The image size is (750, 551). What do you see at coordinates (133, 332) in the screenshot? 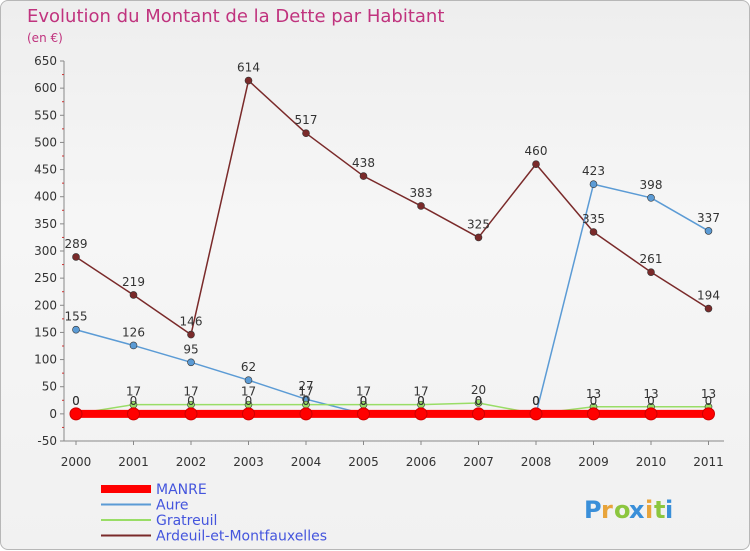
I see `data-label: 126` at bounding box center [133, 332].